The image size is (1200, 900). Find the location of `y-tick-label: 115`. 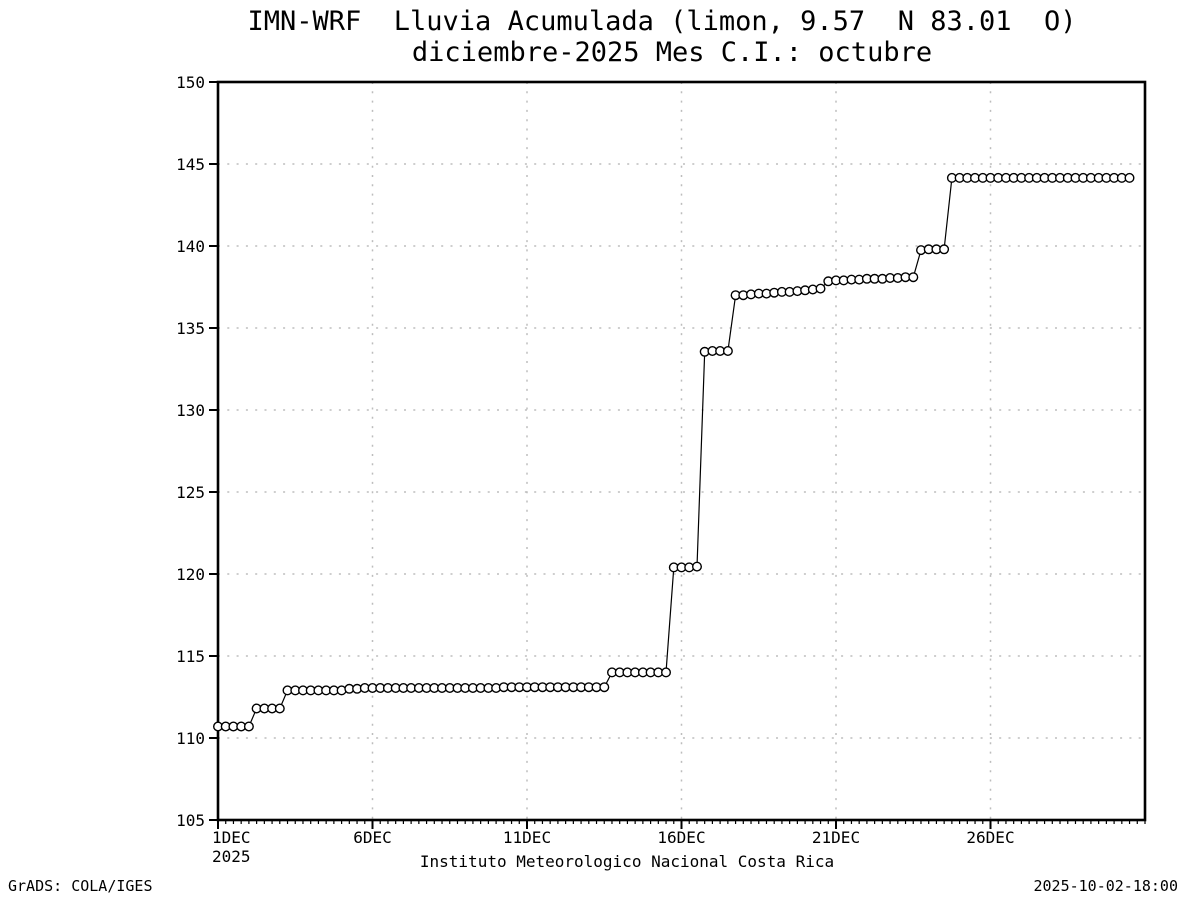

y-tick-label: 115 is located at coordinates (190, 656).